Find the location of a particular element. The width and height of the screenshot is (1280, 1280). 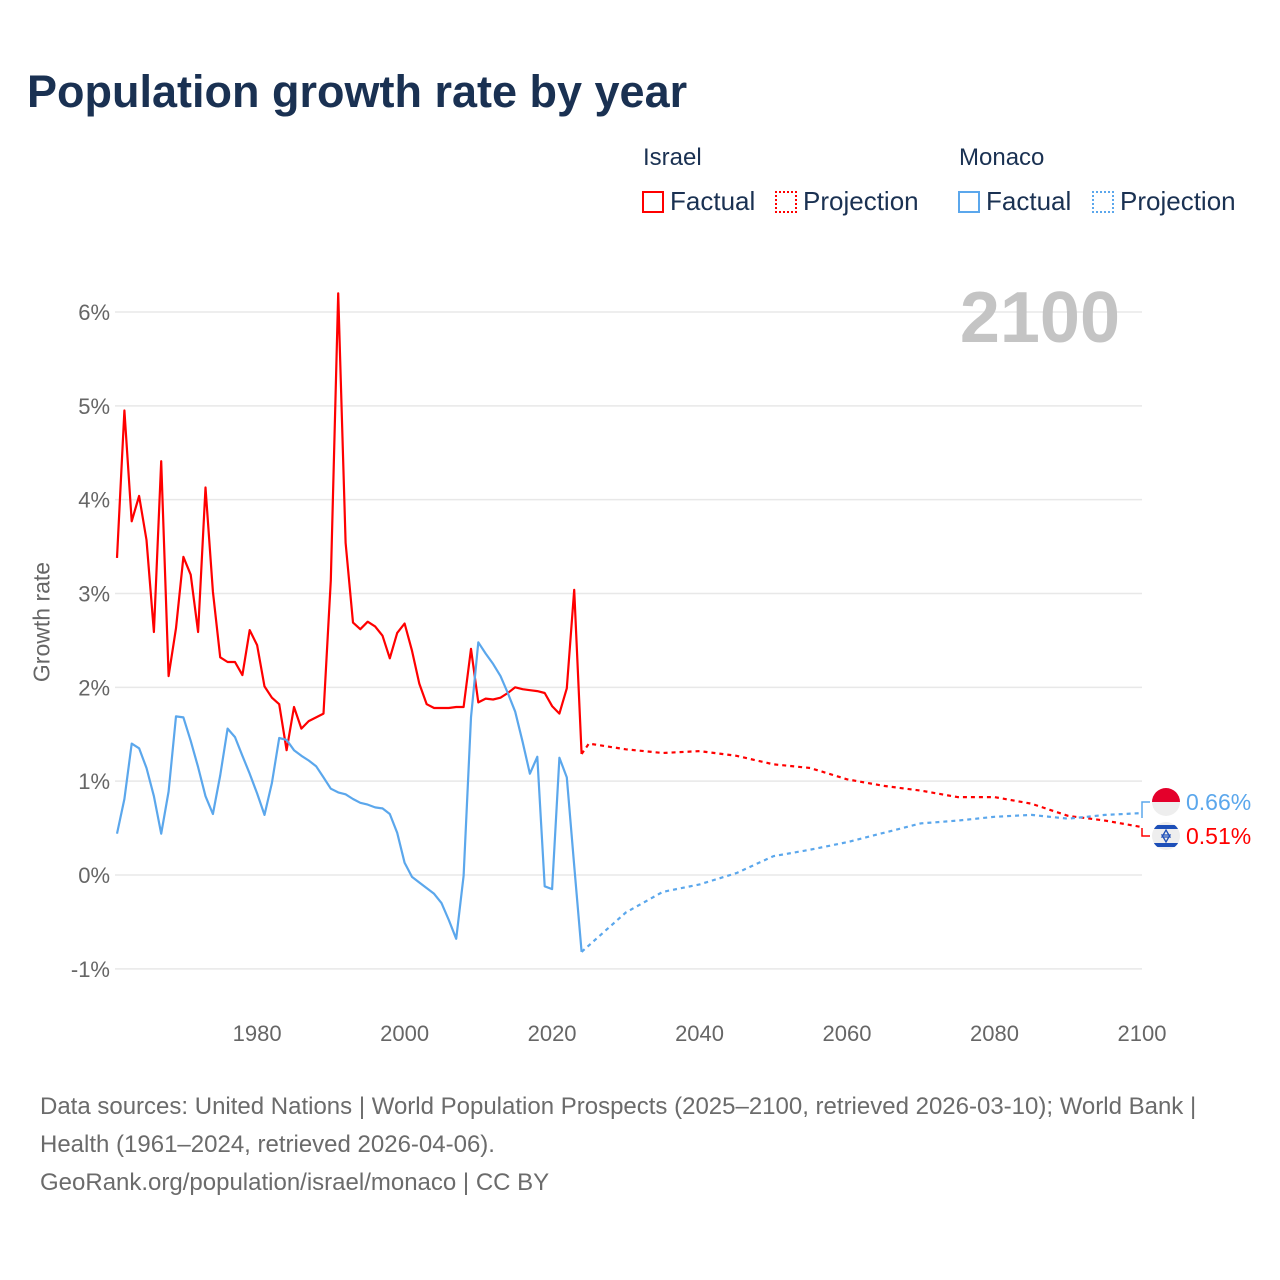

year-indicator: 2100 is located at coordinates (1040, 318).